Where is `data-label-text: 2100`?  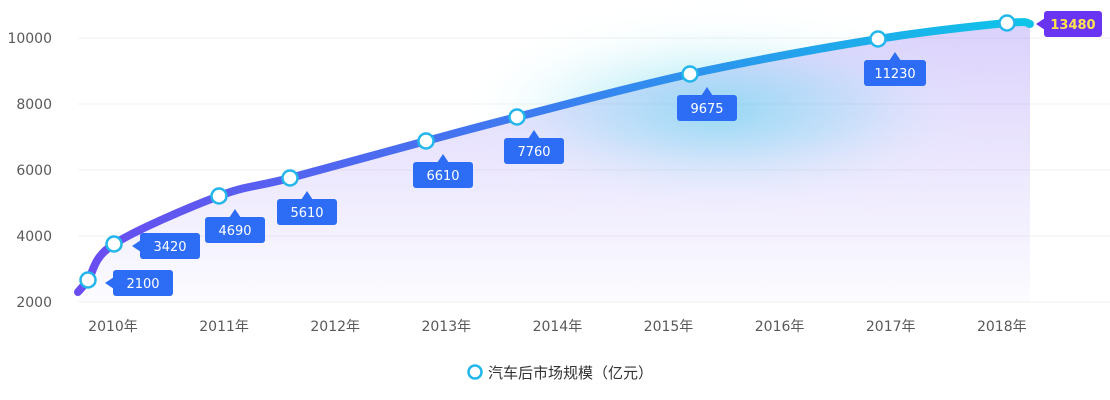
data-label-text: 2100 is located at coordinates (142, 284).